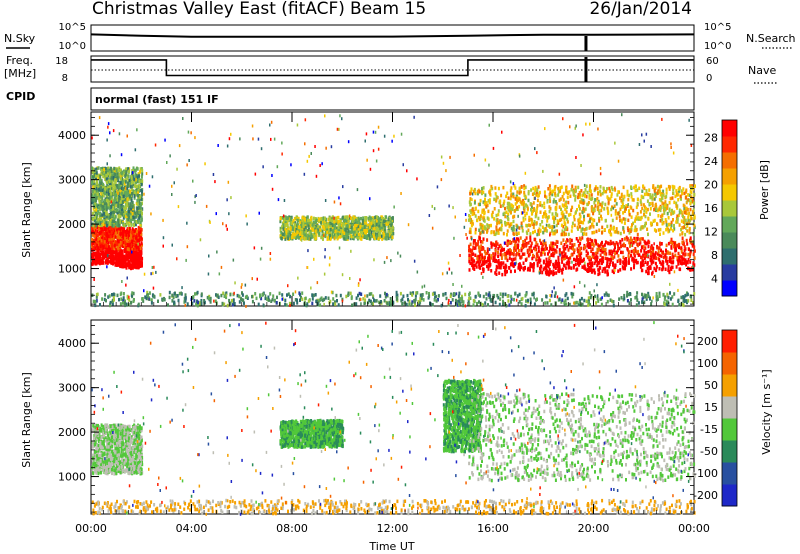  I want to click on noise-panel: N.Sky 10^5 10^0 10^5 10^0 N.Search, so click(400, 37).